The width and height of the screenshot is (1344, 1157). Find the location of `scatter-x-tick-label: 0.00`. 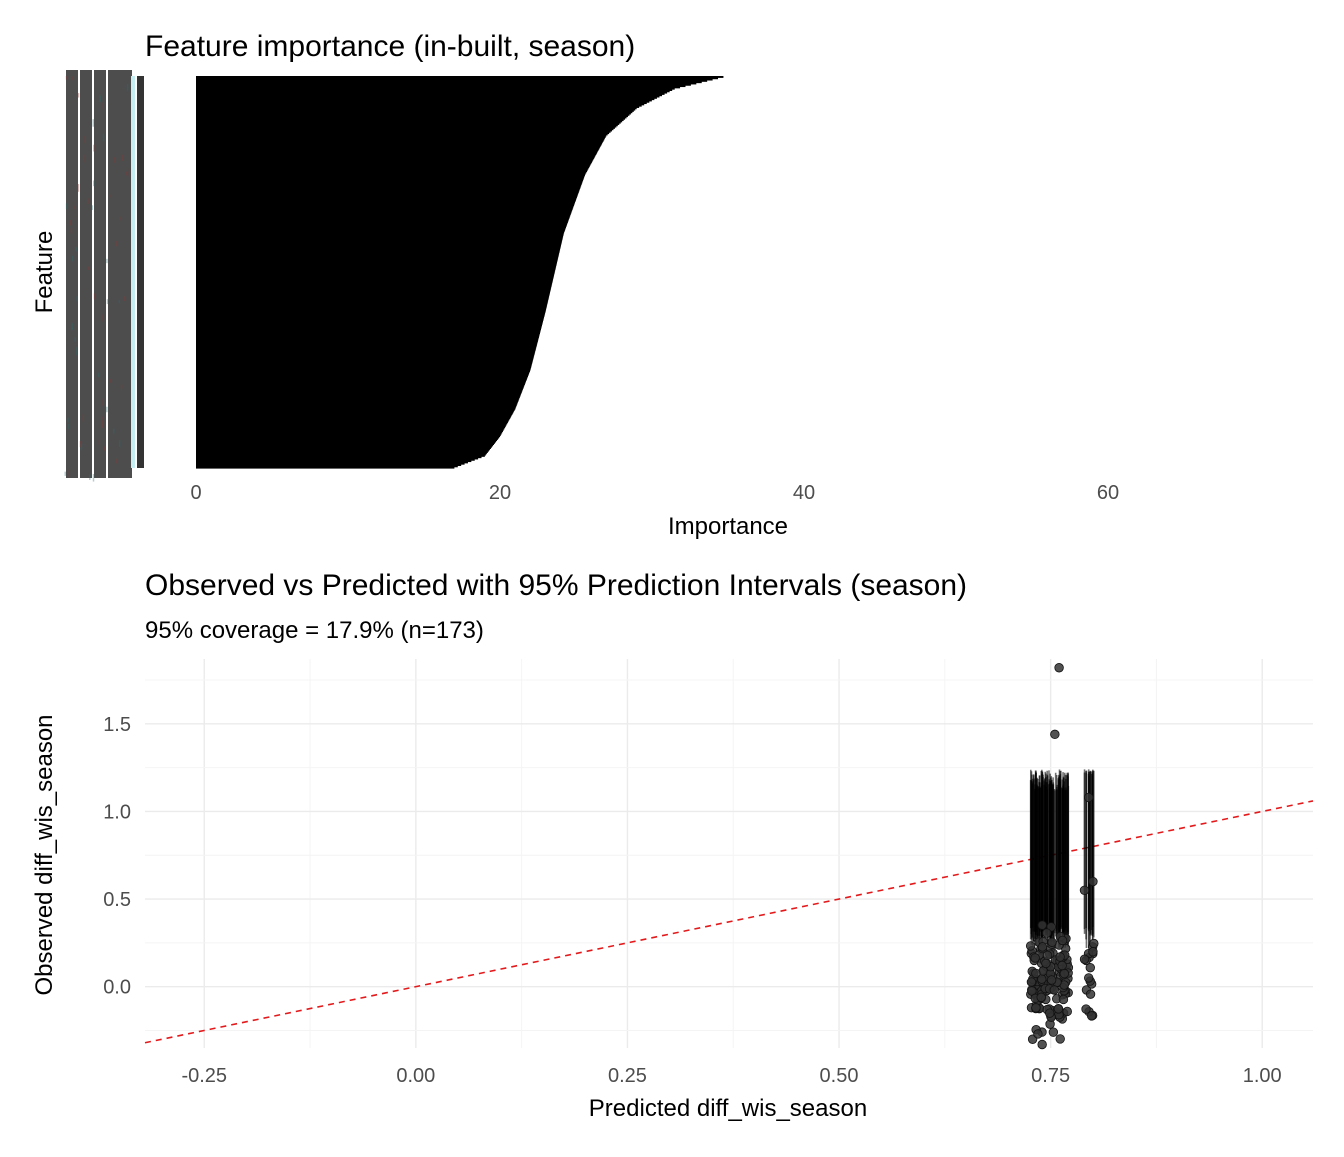

scatter-x-tick-label: 0.00 is located at coordinates (415, 1076).